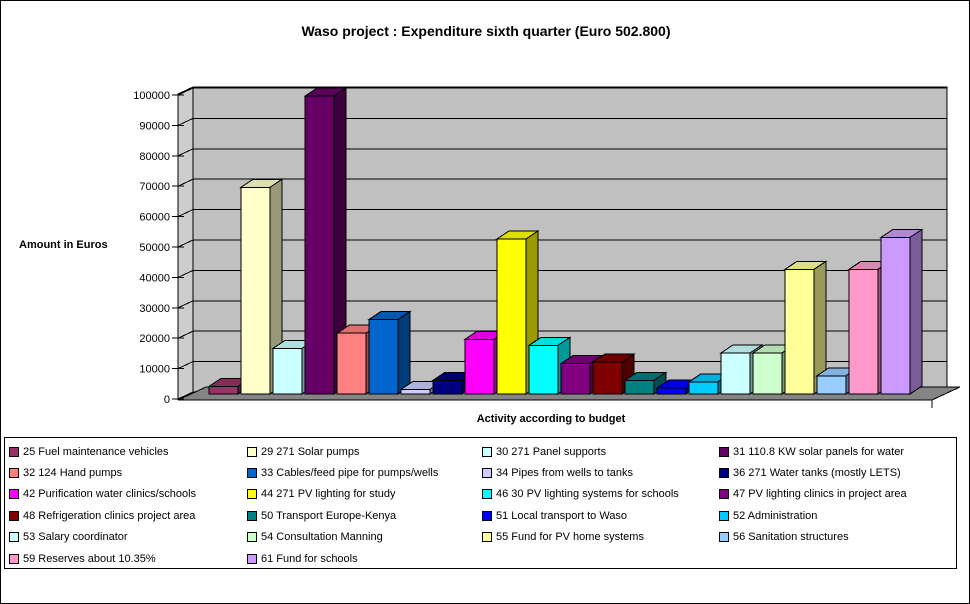 This screenshot has height=604, width=970. I want to click on y-tick-label: 60000, so click(154, 218).